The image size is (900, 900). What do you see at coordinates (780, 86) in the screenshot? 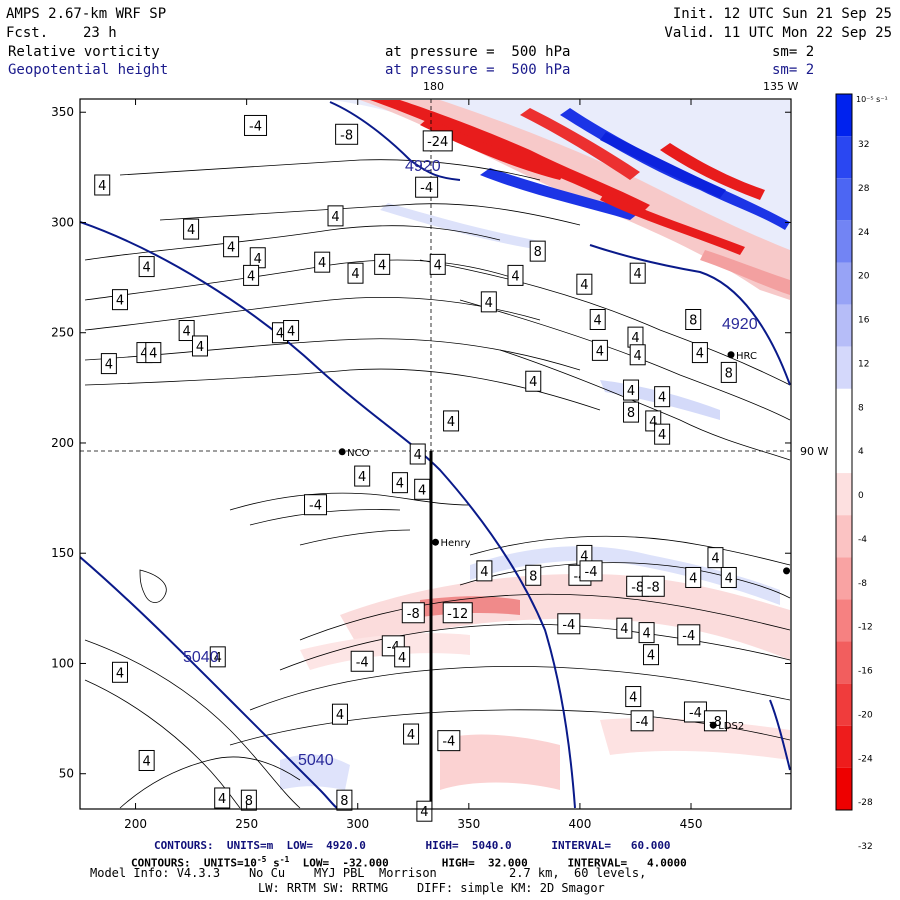
I see `lon-label-135w: 135 W` at bounding box center [780, 86].